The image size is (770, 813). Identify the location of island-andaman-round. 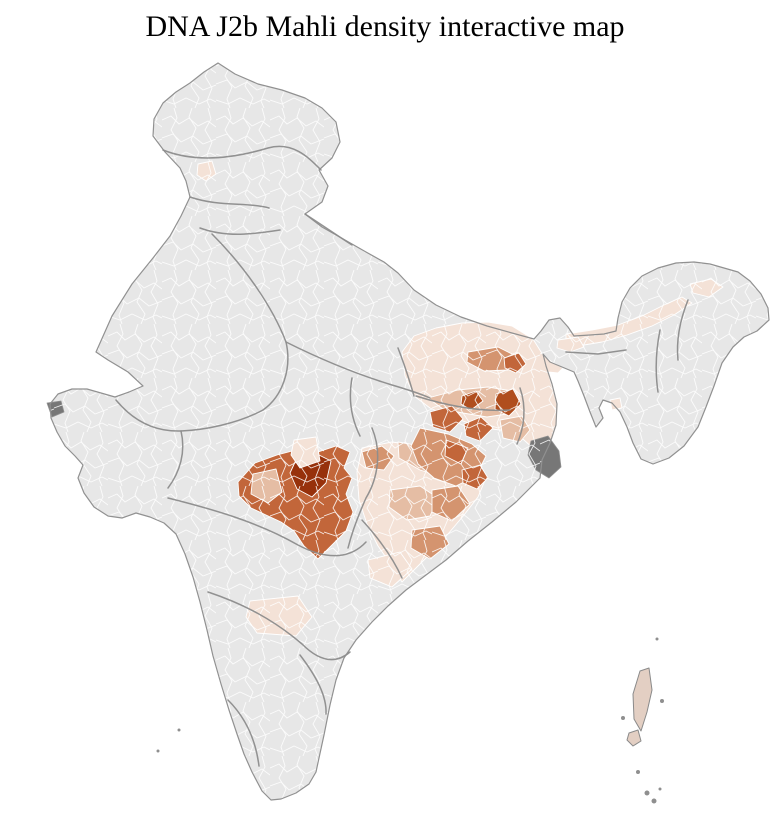
(634, 738).